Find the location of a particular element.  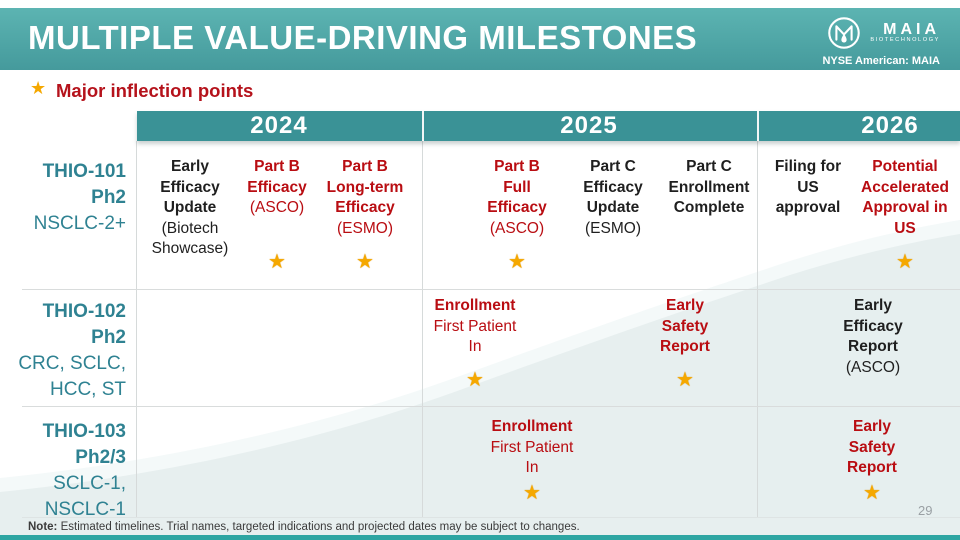

milestone-detail-line: (ESMO) is located at coordinates (613, 228).